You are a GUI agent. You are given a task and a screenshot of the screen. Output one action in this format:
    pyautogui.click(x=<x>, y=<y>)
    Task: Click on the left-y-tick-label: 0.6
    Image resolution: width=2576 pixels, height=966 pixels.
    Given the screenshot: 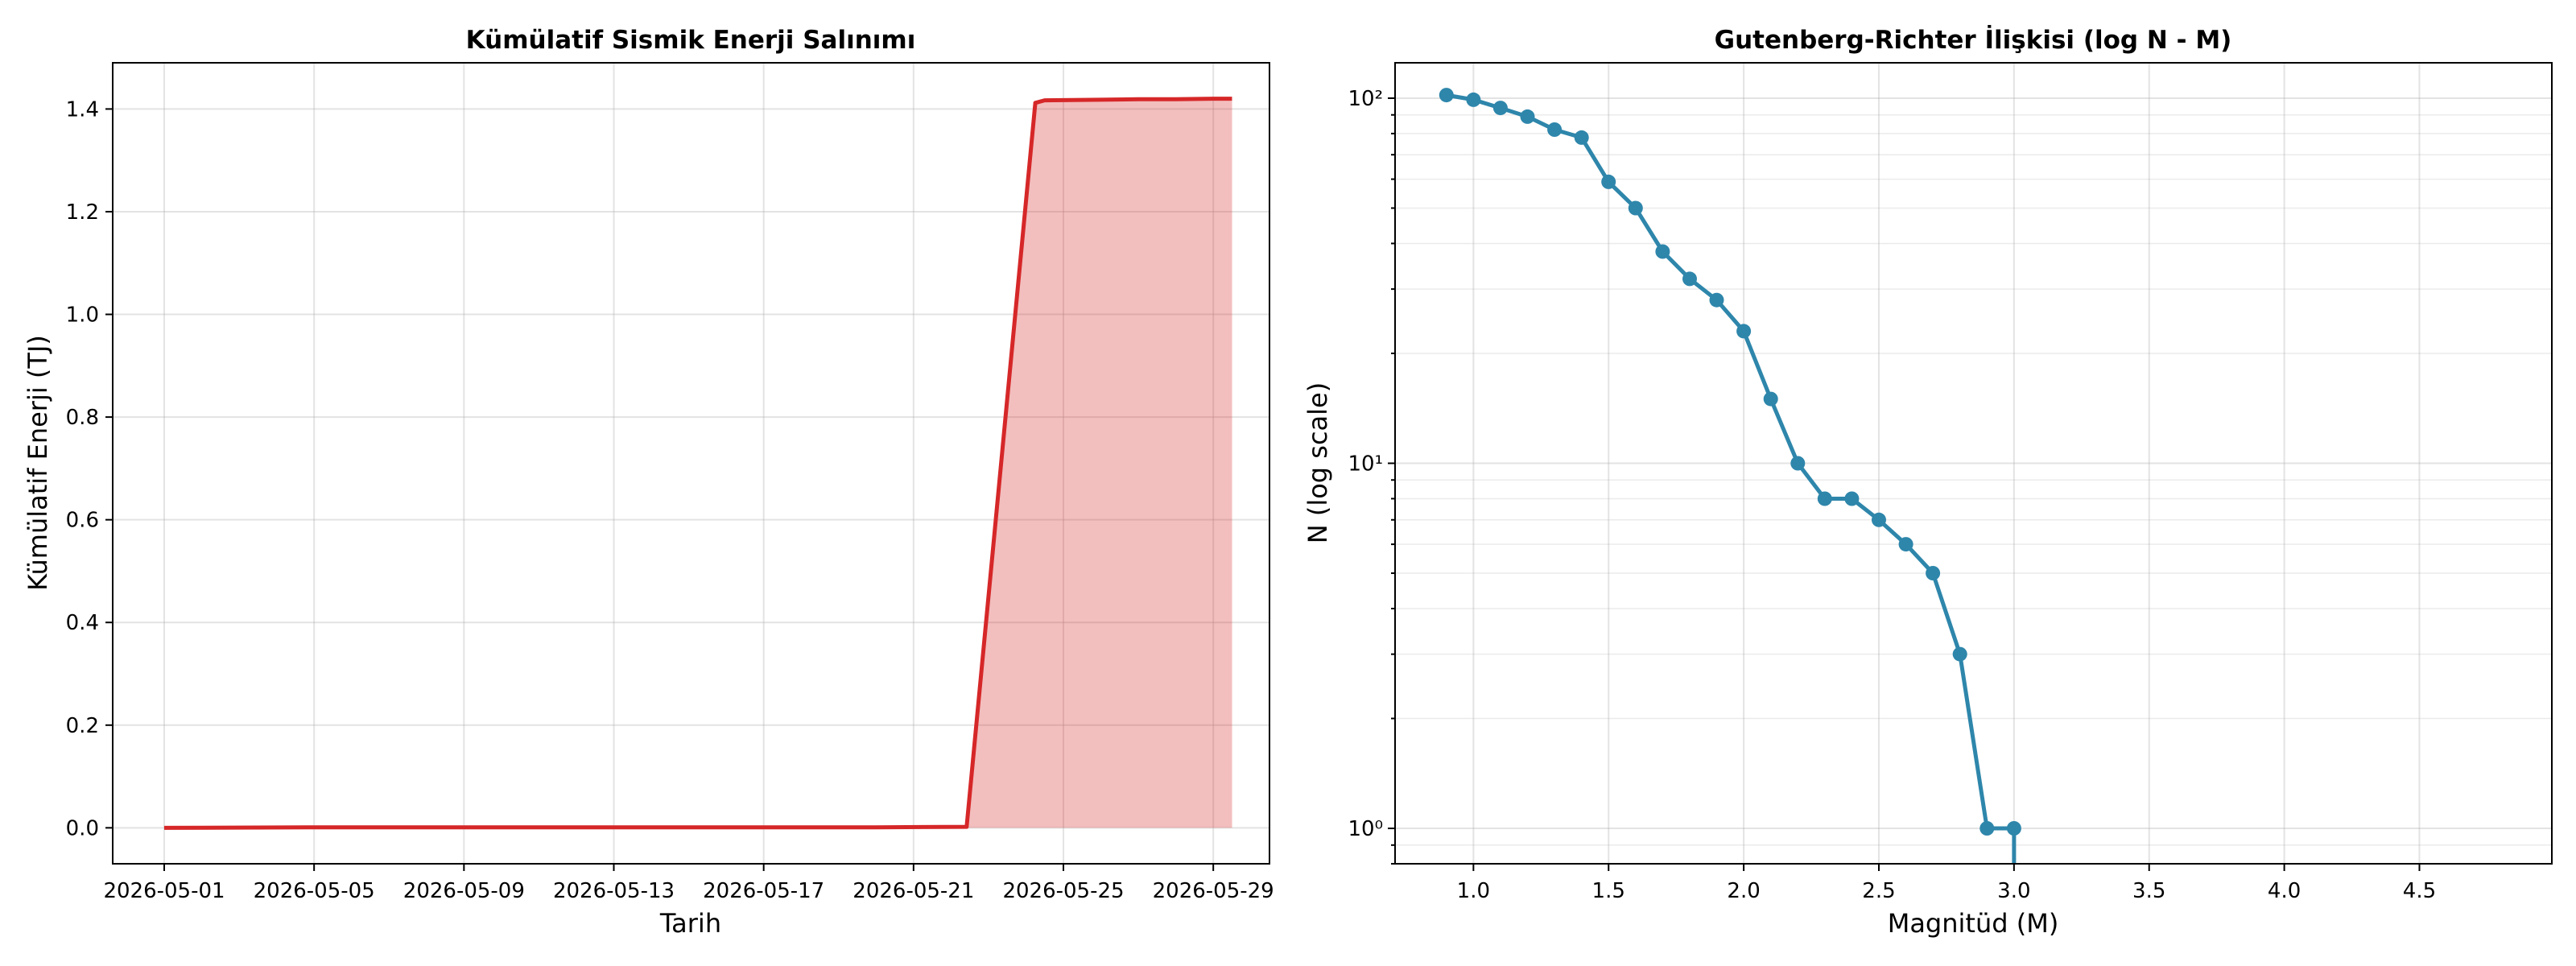 What is the action you would take?
    pyautogui.click(x=82, y=521)
    